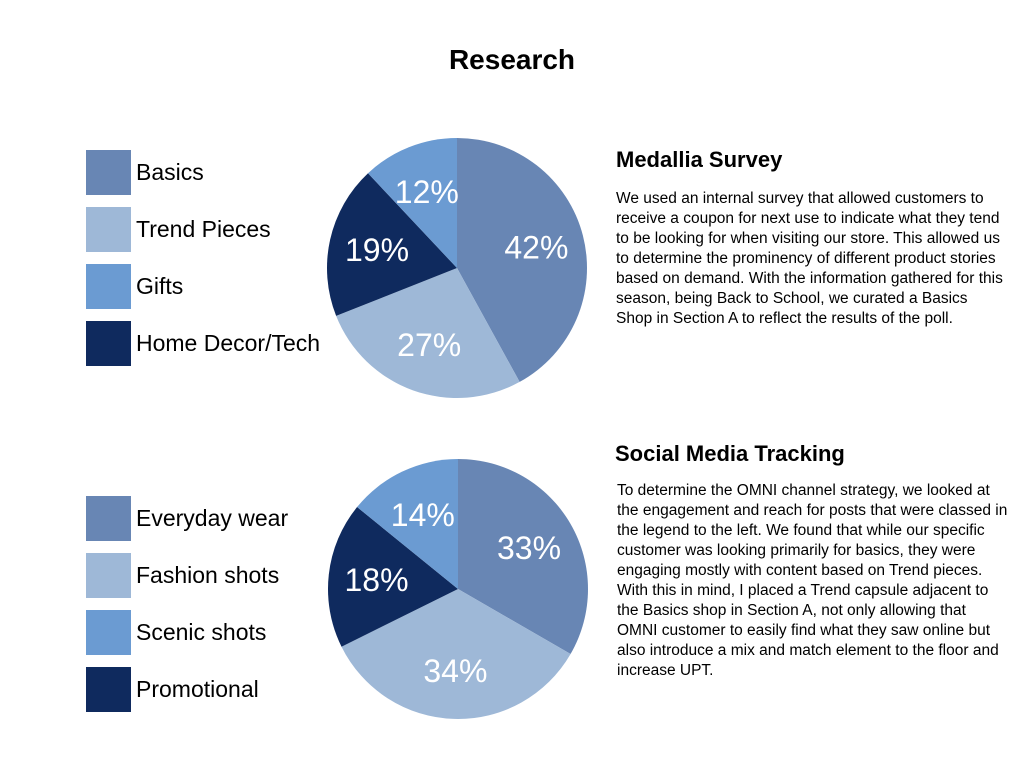 Image resolution: width=1024 pixels, height=768 pixels. I want to click on section-heading-survey: Medallia Survey, so click(699, 159).